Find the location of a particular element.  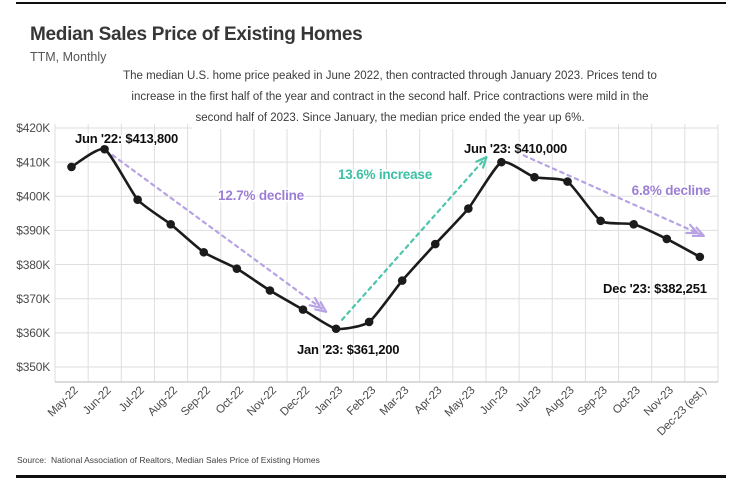

x-tick-label: Dec-22 is located at coordinates (295, 402).